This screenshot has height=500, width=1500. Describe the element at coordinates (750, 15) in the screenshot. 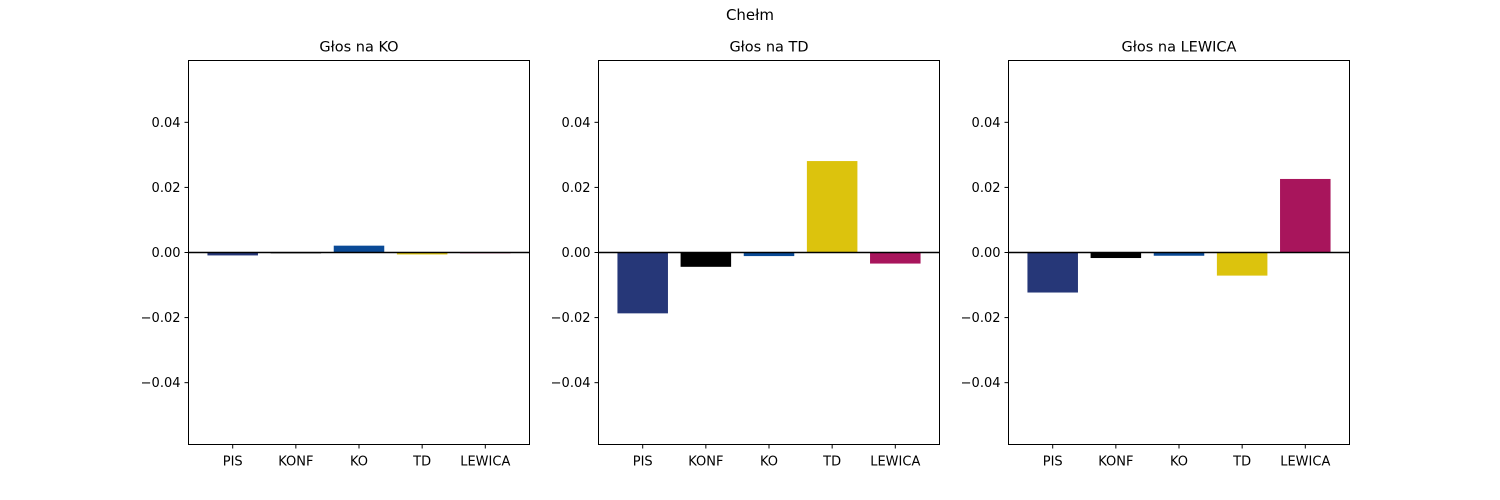

I see `figure-suptitle: Chełm` at that location.